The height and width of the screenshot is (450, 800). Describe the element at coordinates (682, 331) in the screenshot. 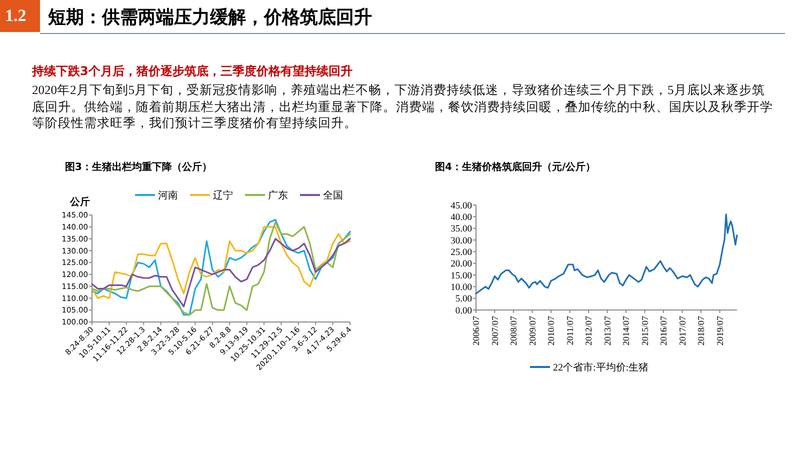

I see `x-tick-label: 2017/07` at that location.